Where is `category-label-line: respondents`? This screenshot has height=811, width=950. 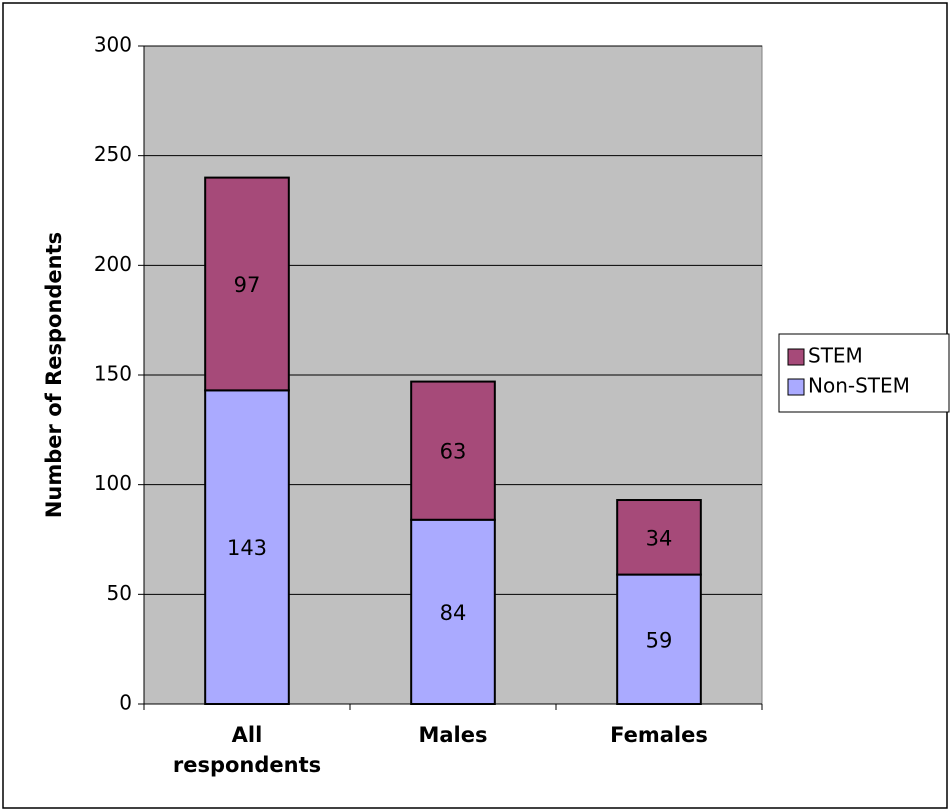 category-label-line: respondents is located at coordinates (247, 765).